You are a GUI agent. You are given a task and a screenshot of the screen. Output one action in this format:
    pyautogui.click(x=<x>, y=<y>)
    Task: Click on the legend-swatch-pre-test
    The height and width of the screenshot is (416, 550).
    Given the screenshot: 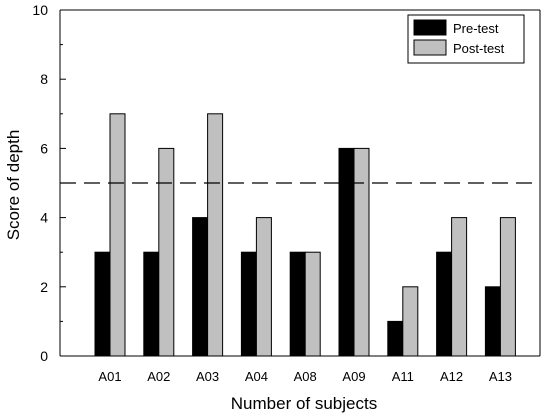 What is the action you would take?
    pyautogui.click(x=430, y=27)
    